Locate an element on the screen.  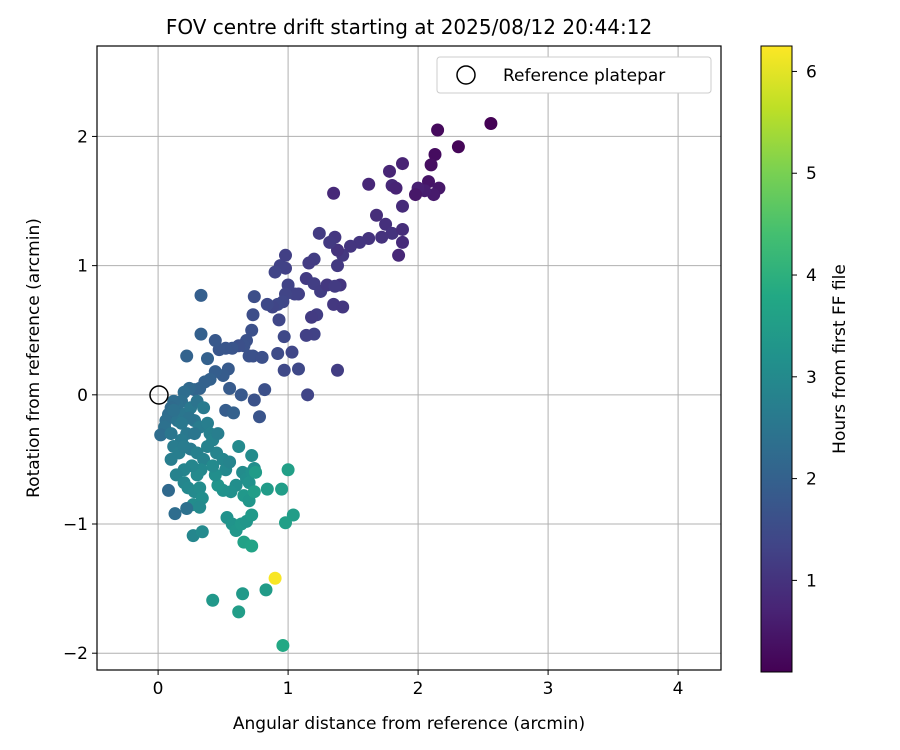
legend-marker-icon is located at coordinates (466, 75).